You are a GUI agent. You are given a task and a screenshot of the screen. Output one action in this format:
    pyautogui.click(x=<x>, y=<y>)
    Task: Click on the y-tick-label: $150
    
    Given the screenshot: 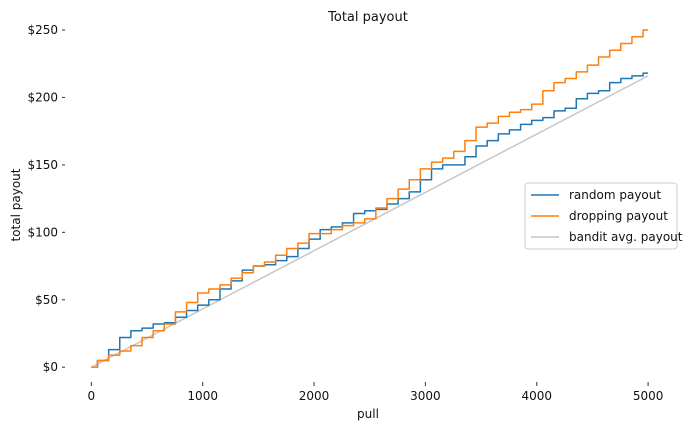 What is the action you would take?
    pyautogui.click(x=42, y=165)
    